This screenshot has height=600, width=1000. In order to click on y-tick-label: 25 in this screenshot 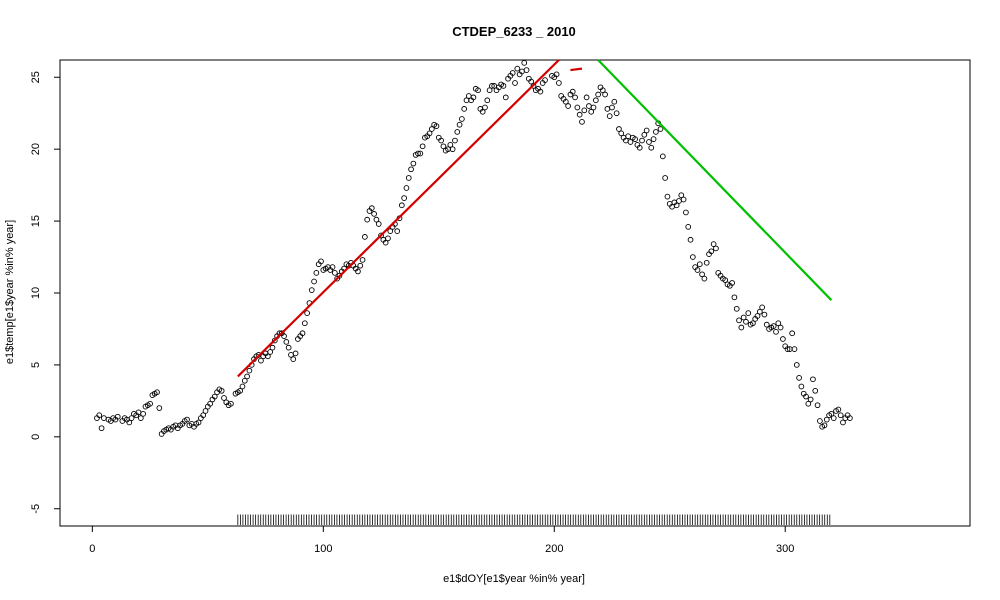, I will do `click(36, 77)`.